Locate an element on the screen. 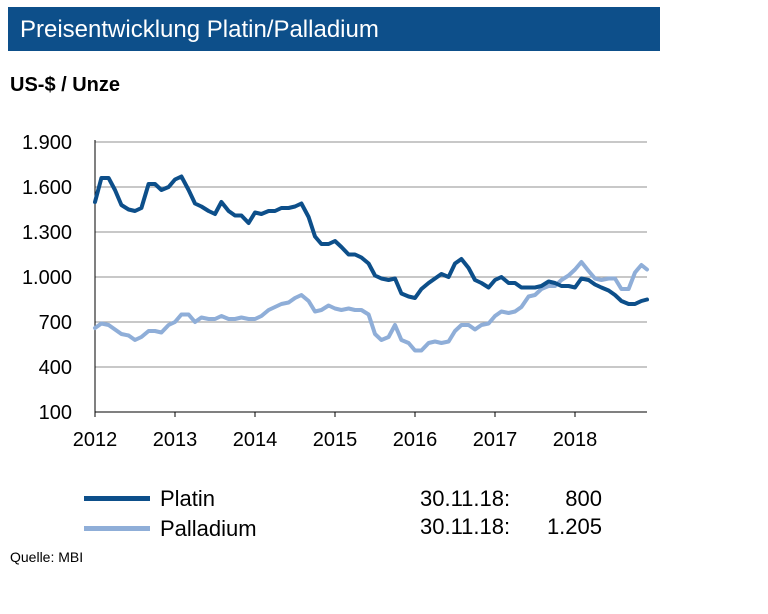  y-tick-label: 1.000 is located at coordinates (47, 278).